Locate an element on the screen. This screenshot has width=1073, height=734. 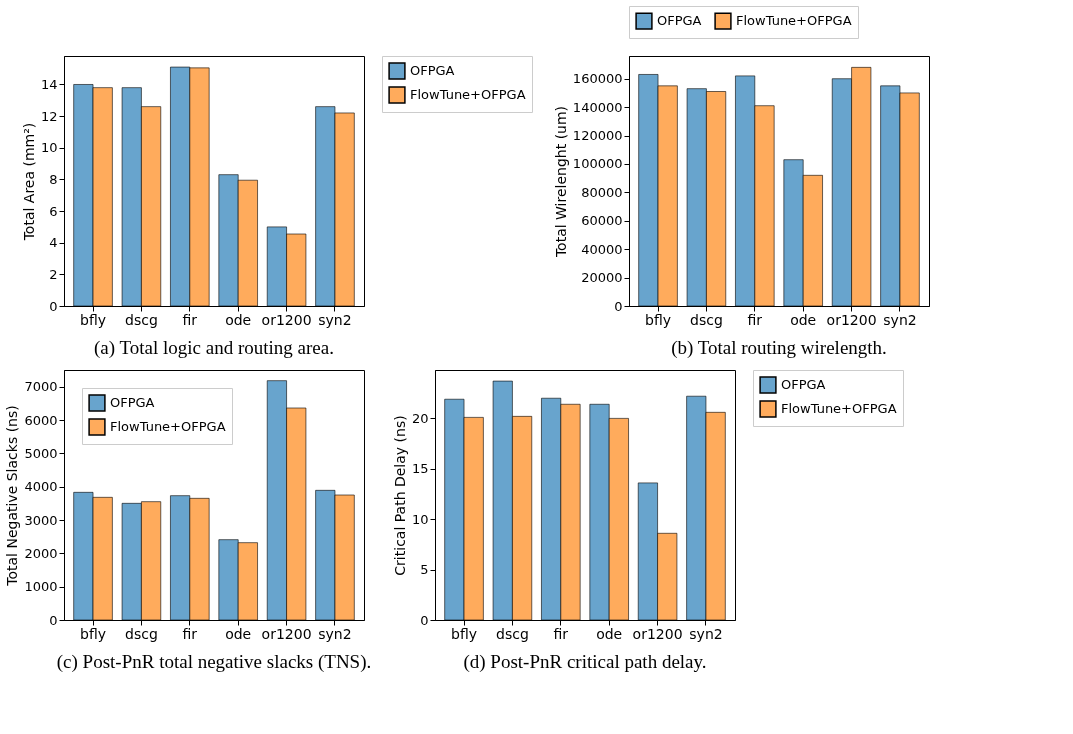
y-axis-title: Total Area (mm²) is located at coordinates (28, 182).